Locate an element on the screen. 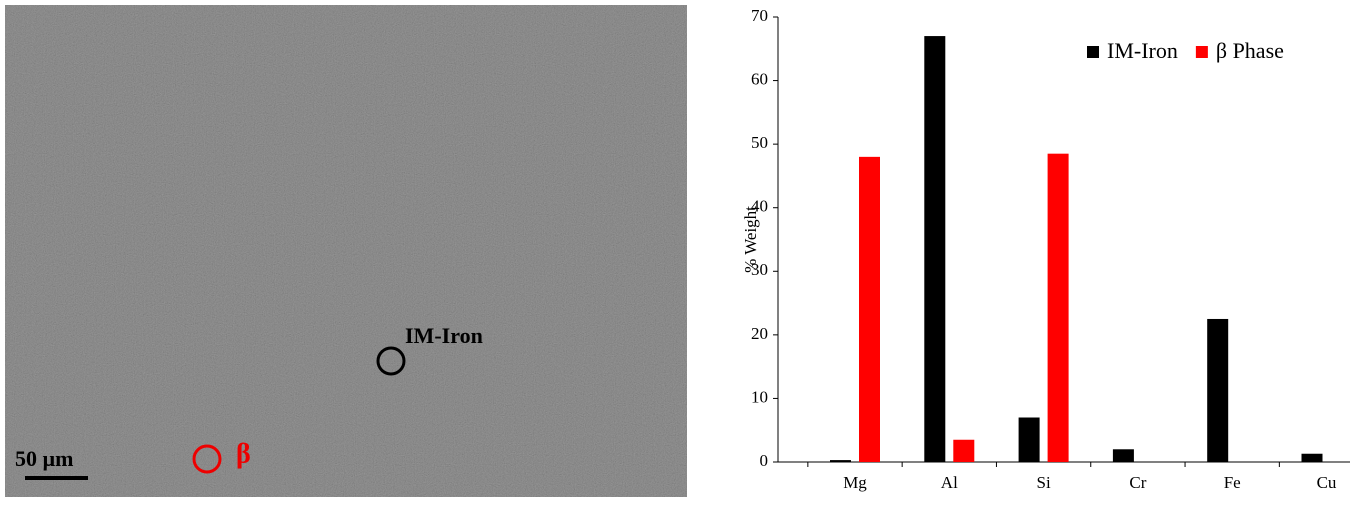 The image size is (1357, 506). scale-label: 50 µm is located at coordinates (44, 458).